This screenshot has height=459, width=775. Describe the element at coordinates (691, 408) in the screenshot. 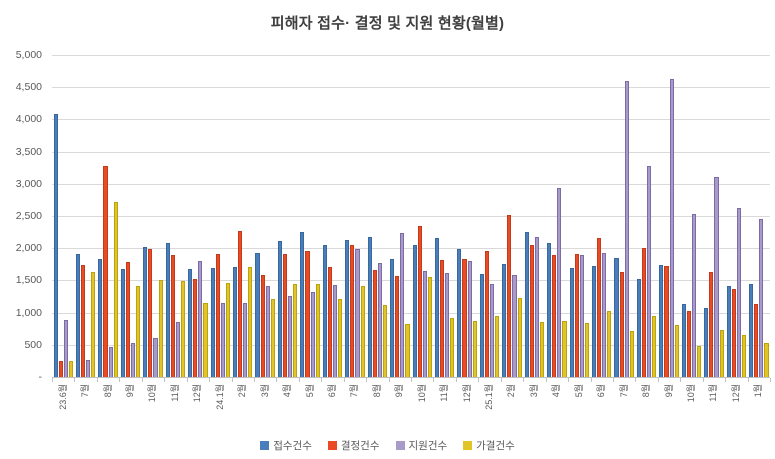

I see `x-axis-label-cell: 10월` at that location.